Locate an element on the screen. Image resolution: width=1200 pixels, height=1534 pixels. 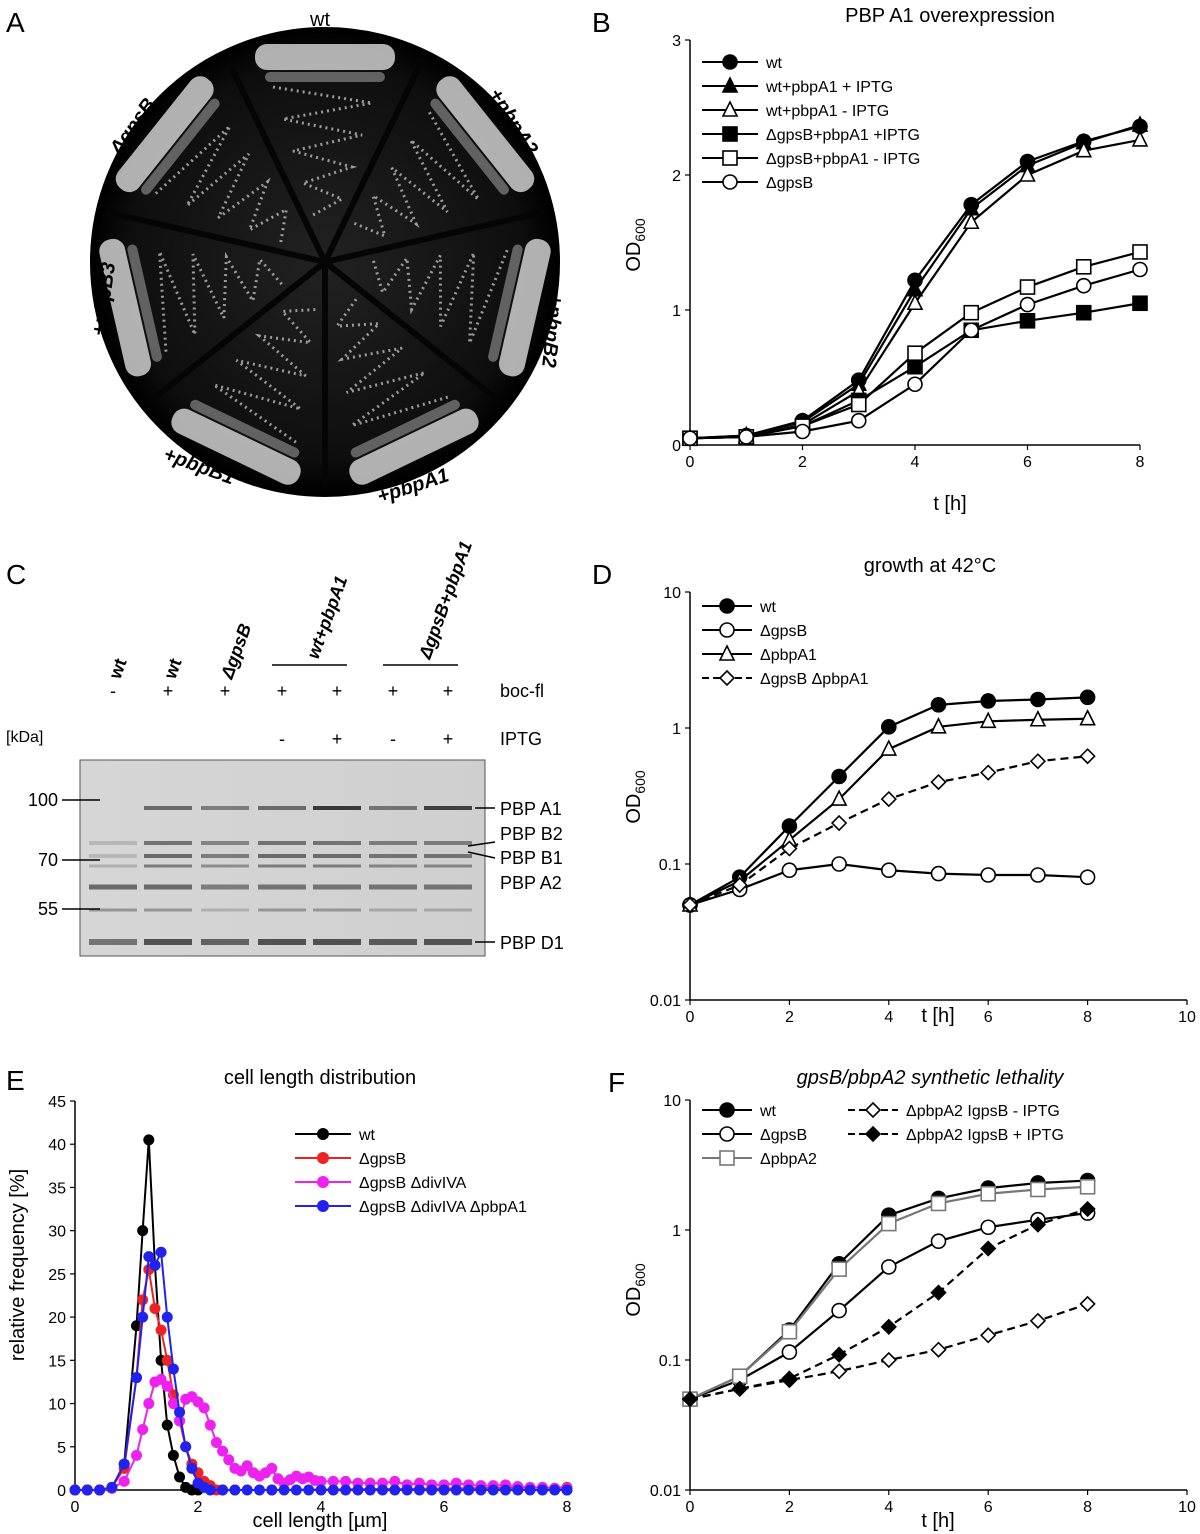
panel-a-letter: A is located at coordinates (15, 22).